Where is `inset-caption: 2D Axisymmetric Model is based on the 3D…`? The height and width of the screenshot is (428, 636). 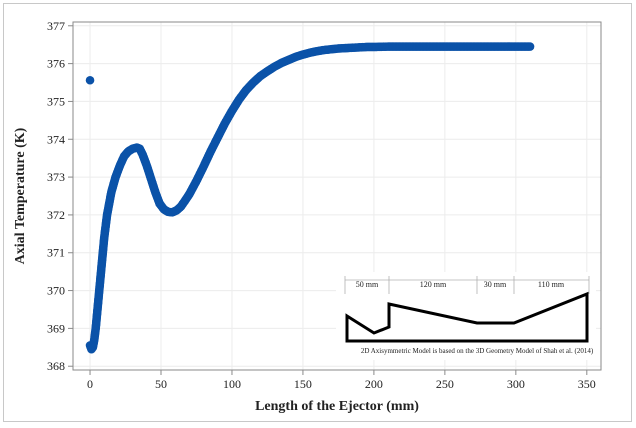
inset-caption: 2D Axisymmetric Model is based on the 3D… is located at coordinates (477, 351).